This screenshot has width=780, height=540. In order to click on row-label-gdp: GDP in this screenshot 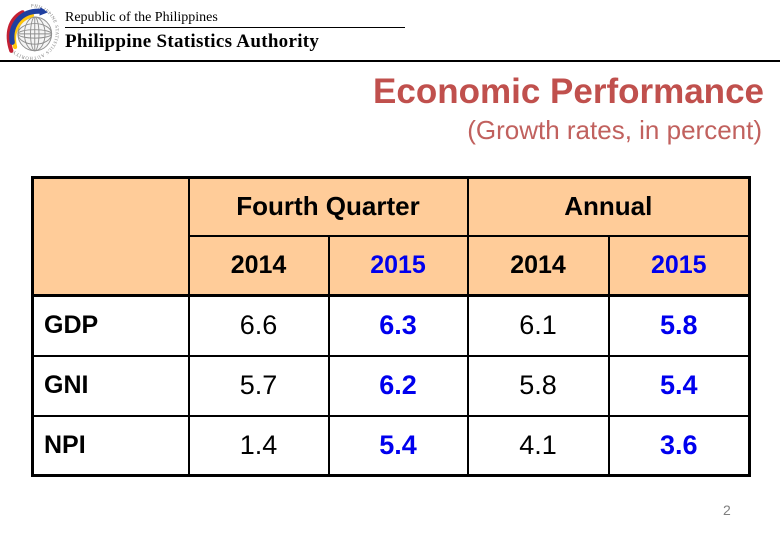, I will do `click(110, 325)`.